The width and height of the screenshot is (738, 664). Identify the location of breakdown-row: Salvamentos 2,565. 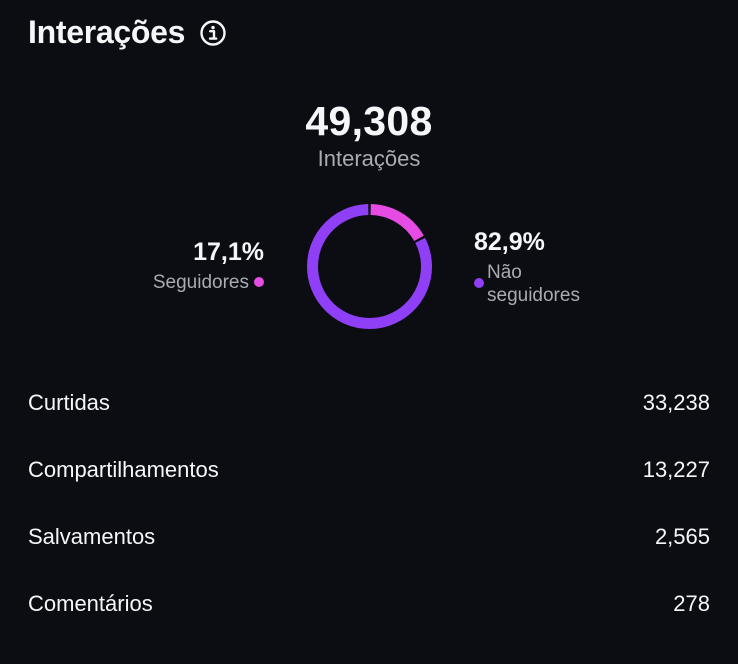
(369, 545).